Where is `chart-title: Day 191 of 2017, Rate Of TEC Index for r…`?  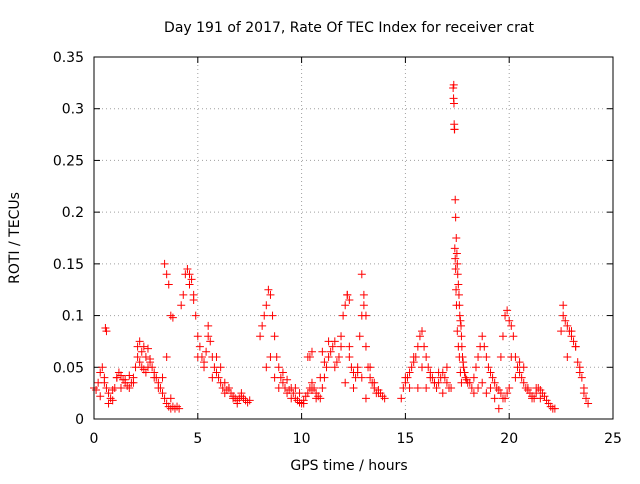
chart-title: Day 191 of 2017, Rate Of TEC Index for r… is located at coordinates (349, 28).